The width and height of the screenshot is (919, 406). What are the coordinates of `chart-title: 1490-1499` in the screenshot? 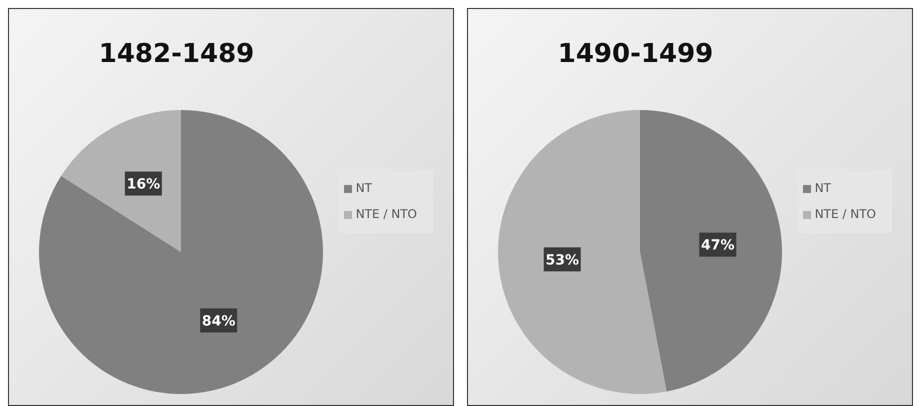 It's located at (635, 54).